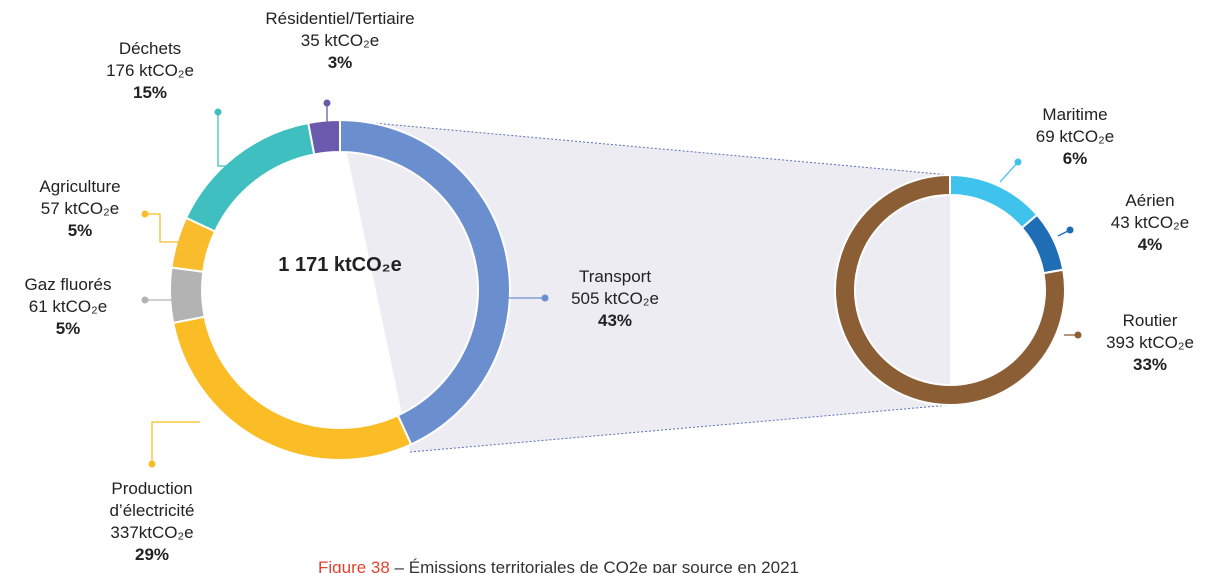 This screenshot has height=573, width=1211. Describe the element at coordinates (152, 554) in the screenshot. I see `percent-label: 29%` at that location.